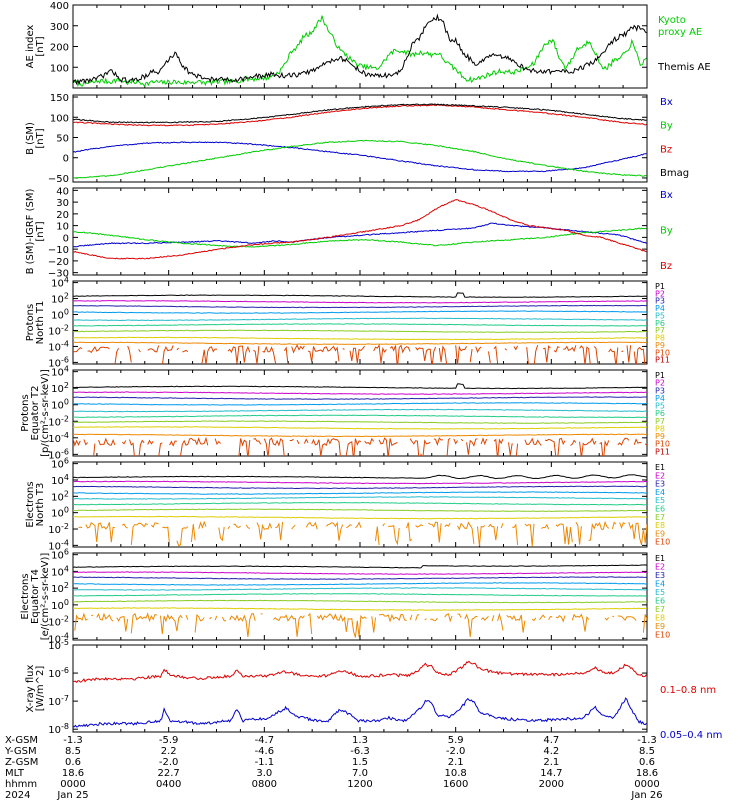 This screenshot has height=800, width=750. I want to click on x-row-label: hhmm, so click(21, 784).